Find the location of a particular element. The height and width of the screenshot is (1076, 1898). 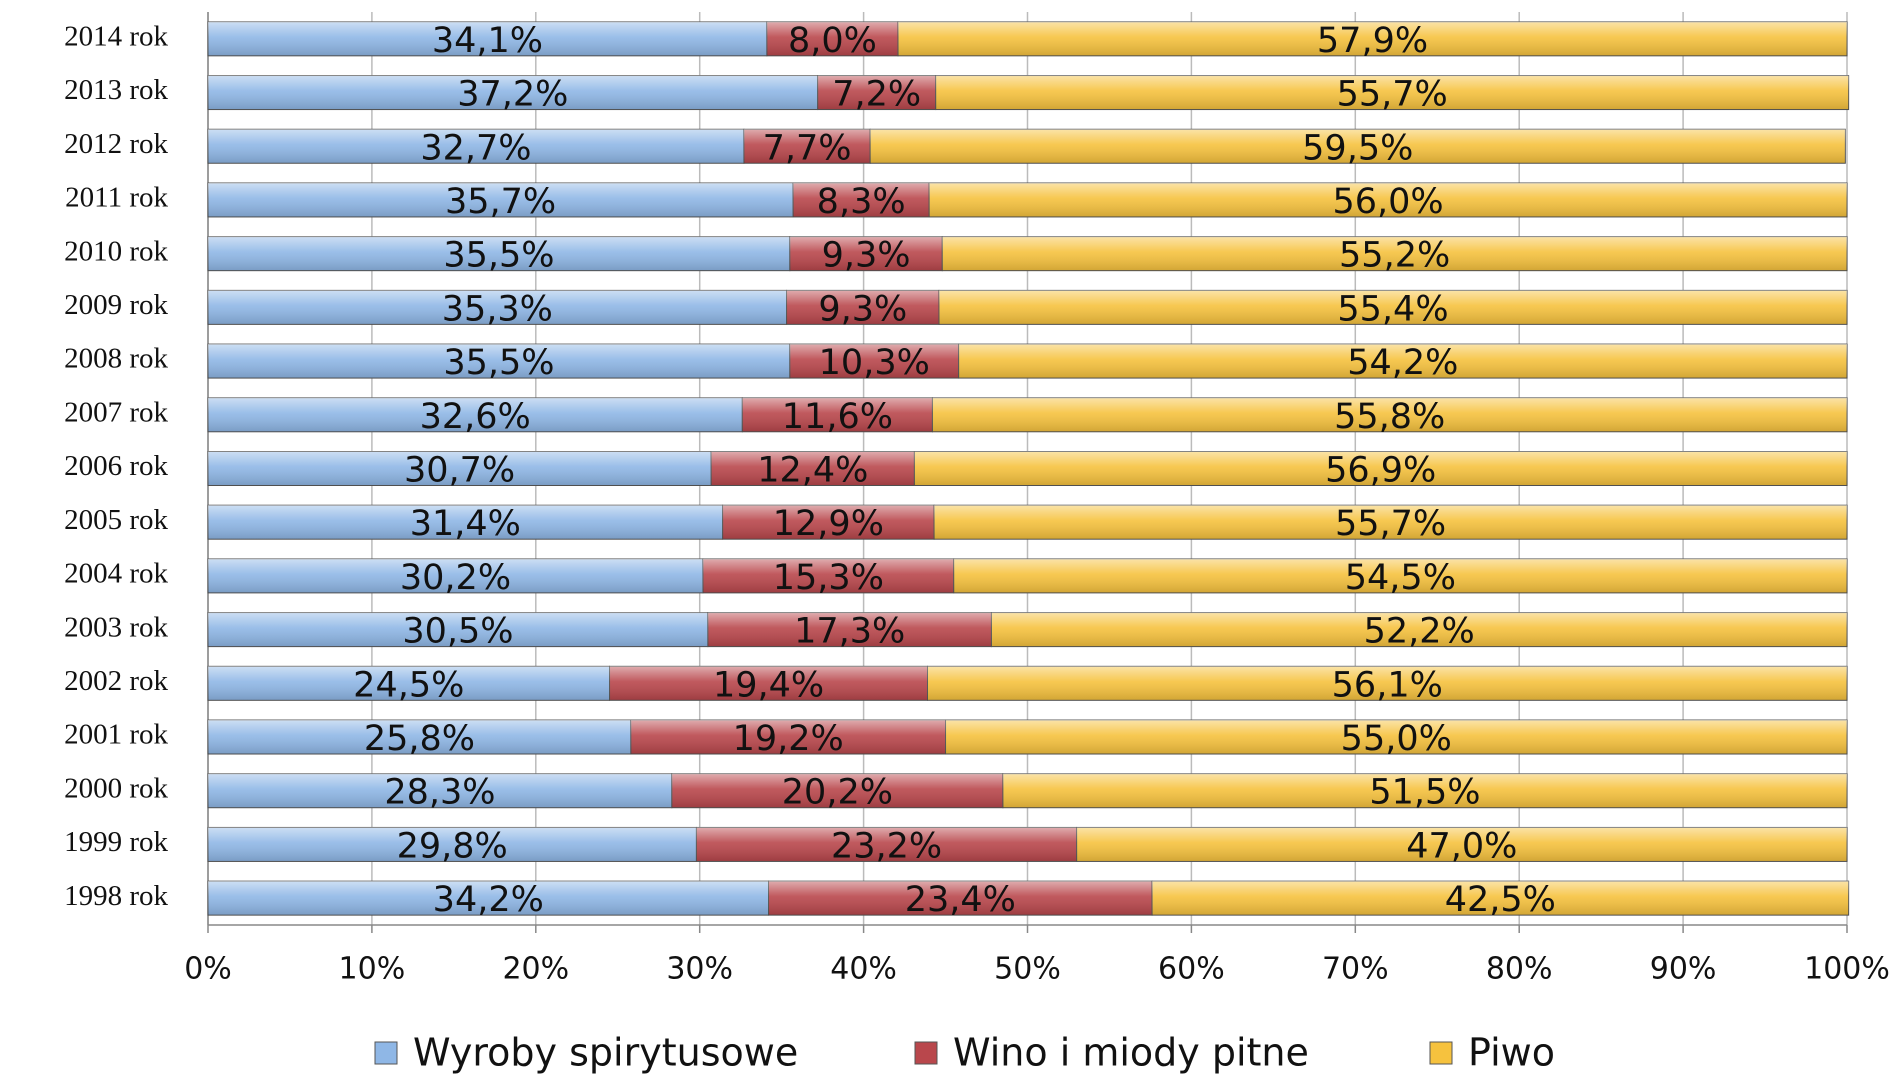

y-tick-label: 2000 rok is located at coordinates (116, 788).